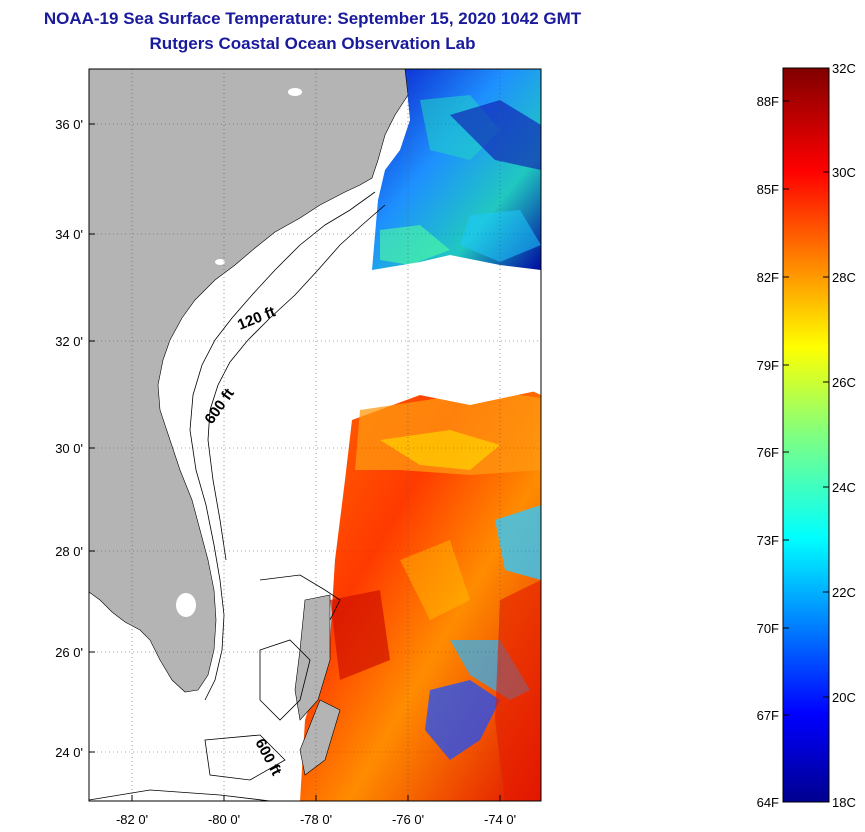 Image resolution: width=865 pixels, height=832 pixels. I want to click on lon-label: -76 0', so click(408, 819).